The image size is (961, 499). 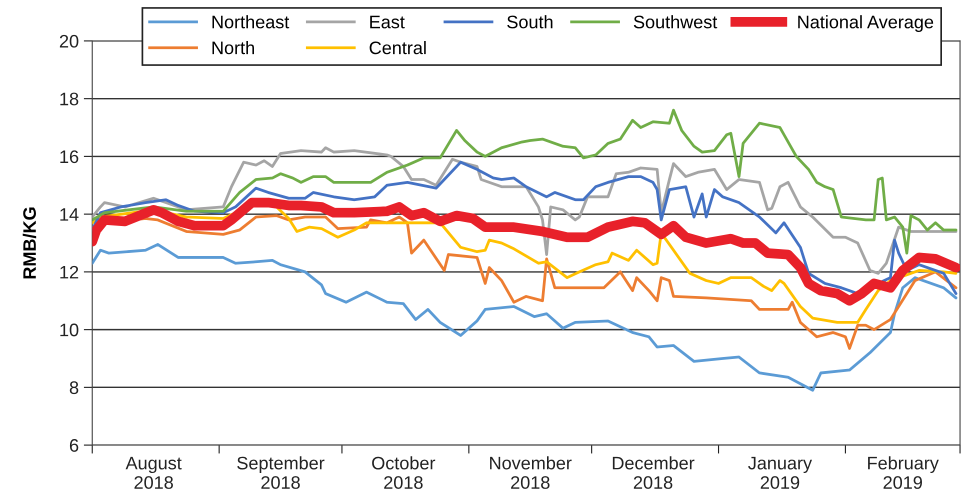 I want to click on x-tick-label: December 2018, so click(x=653, y=472).